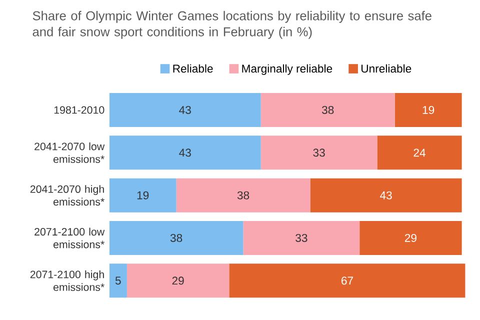  I want to click on legend-label: Unreliable, so click(387, 68).